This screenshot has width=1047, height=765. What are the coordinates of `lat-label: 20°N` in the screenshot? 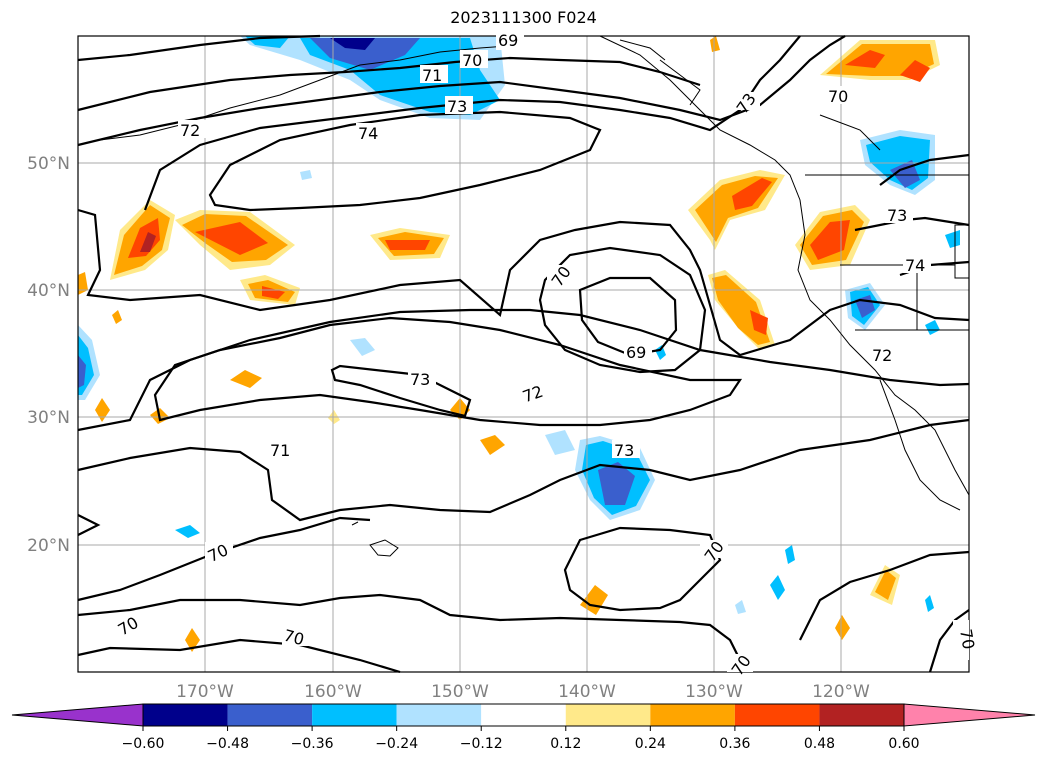 It's located at (48, 546).